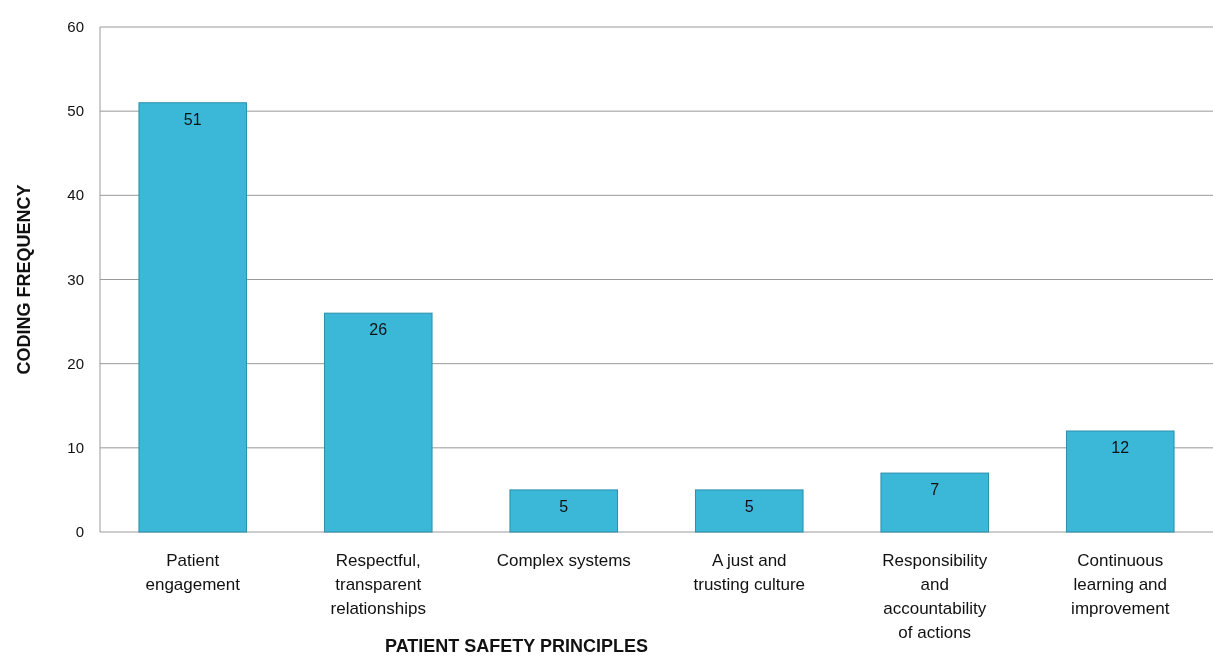 The width and height of the screenshot is (1213, 656). Describe the element at coordinates (749, 572) in the screenshot. I see `x-tick-label: A just and trusting culture` at that location.